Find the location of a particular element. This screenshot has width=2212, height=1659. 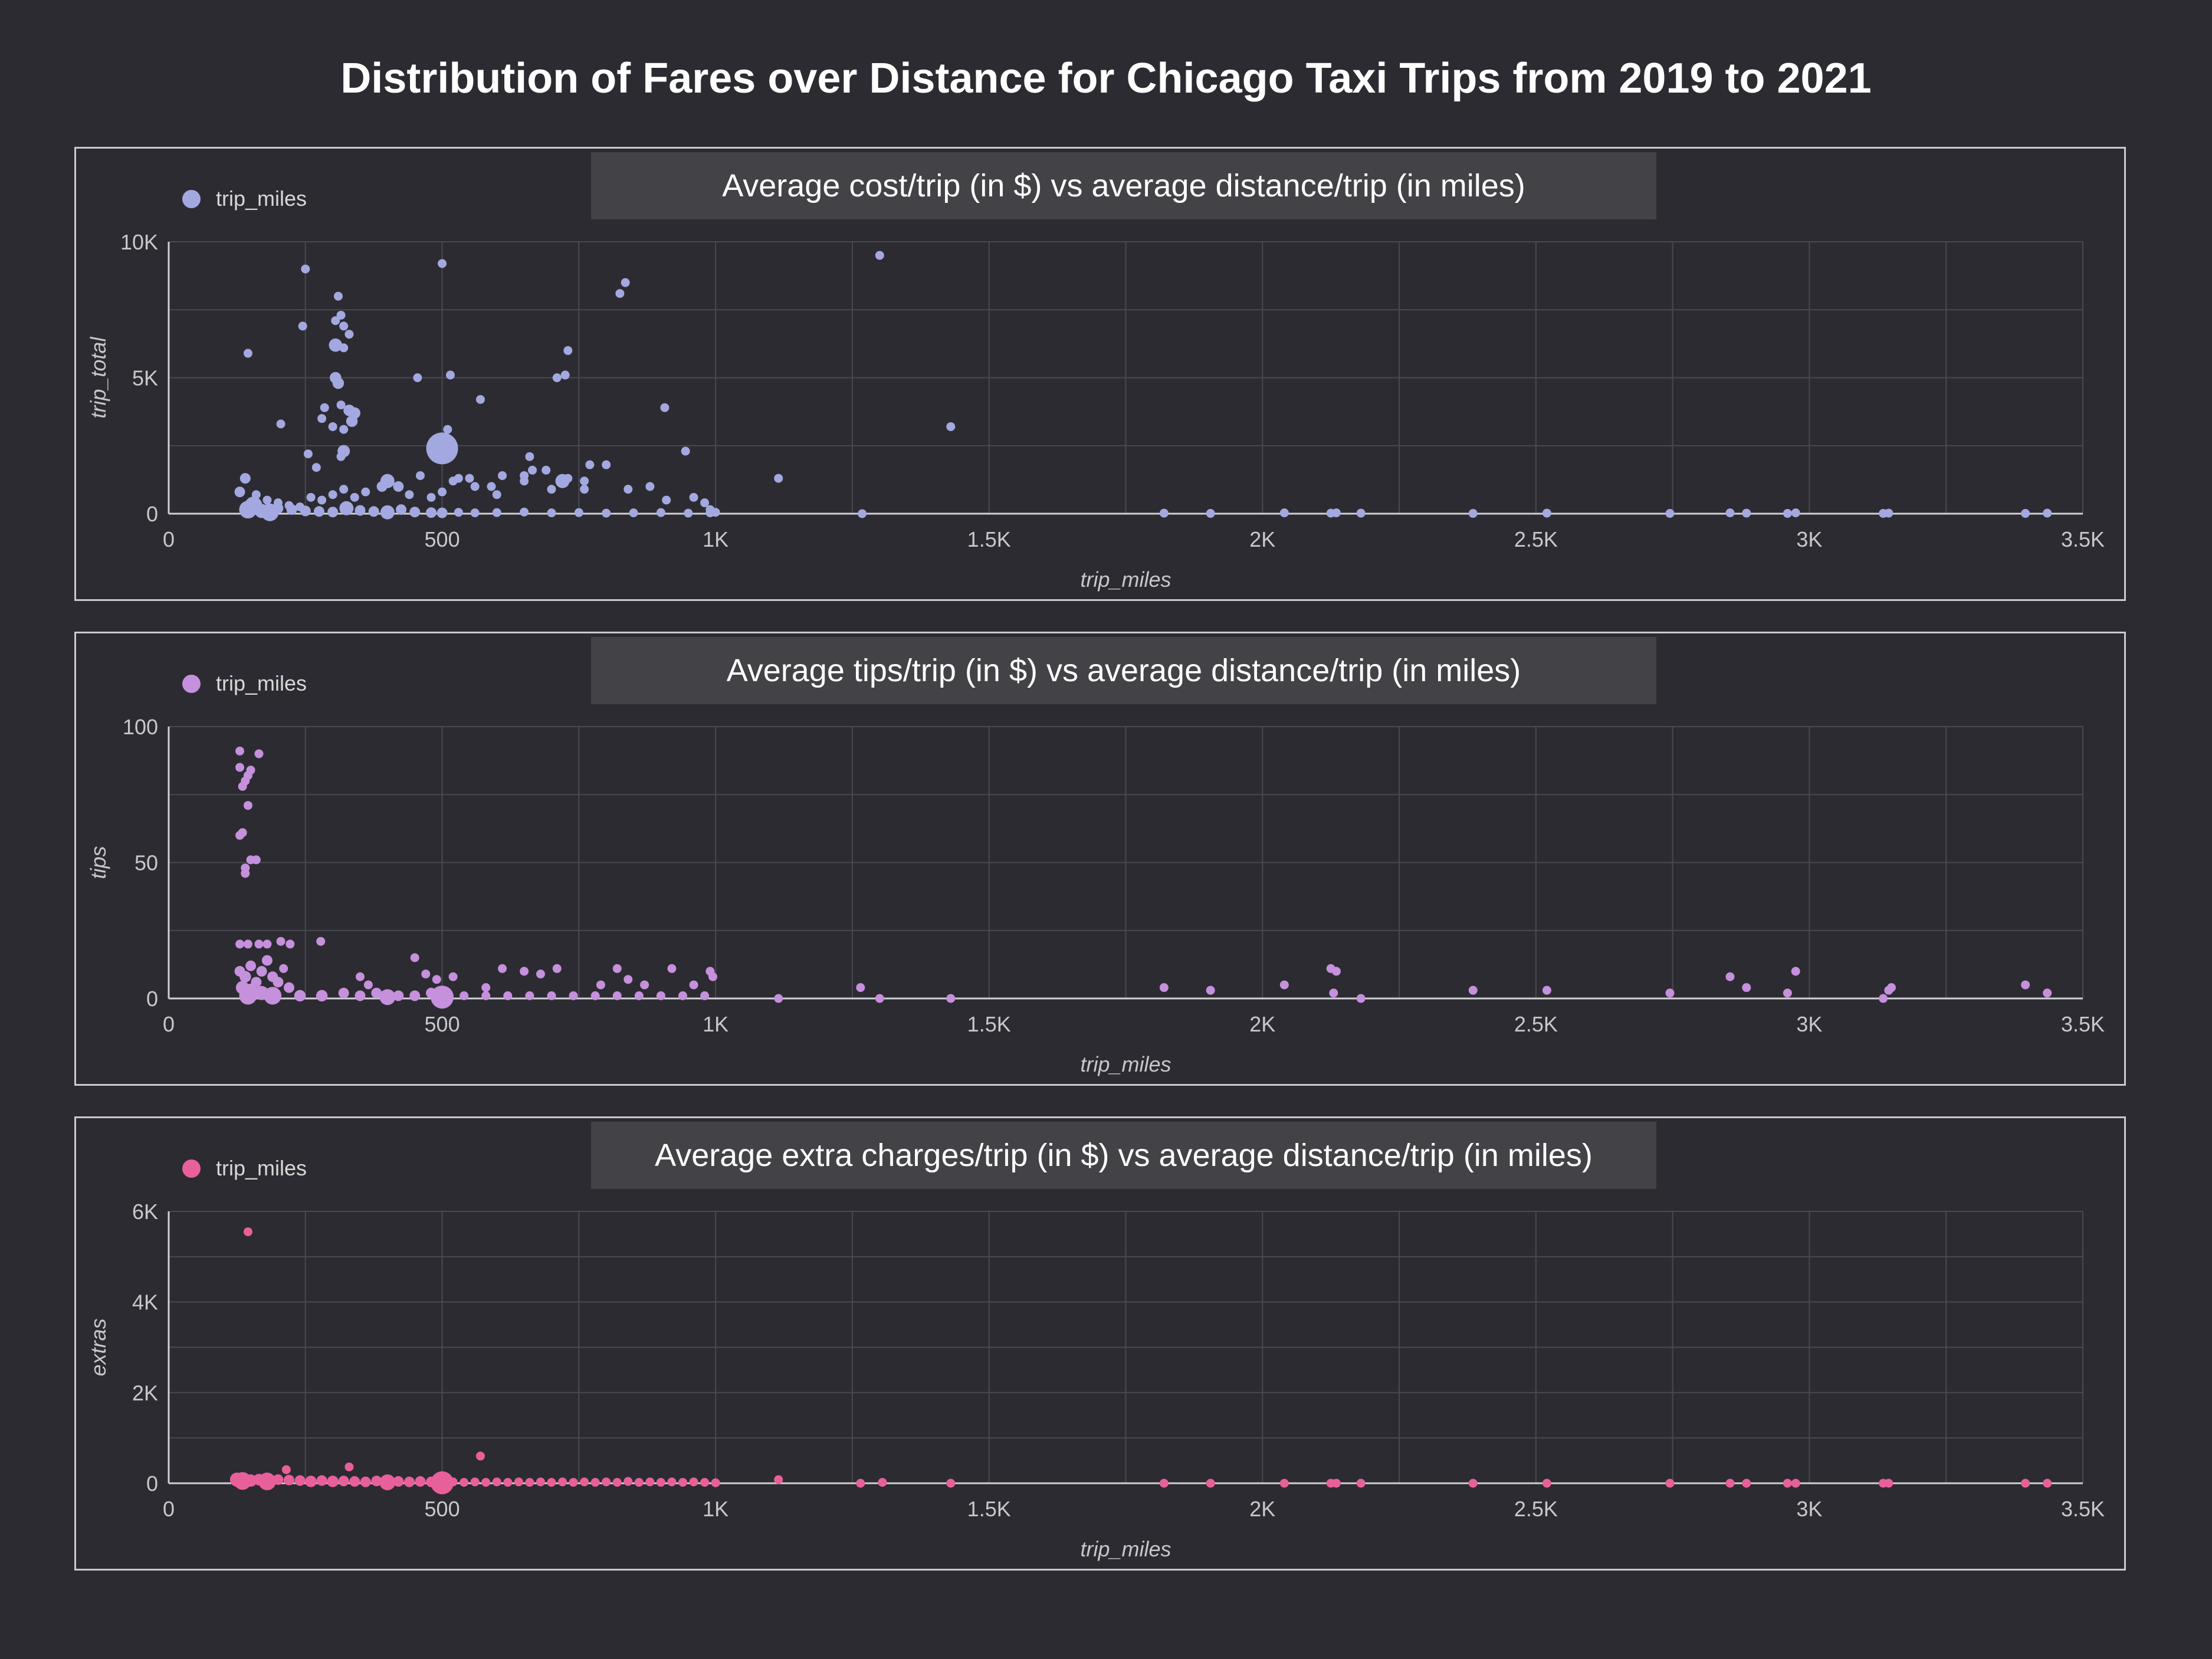

x-tick-label: 500 is located at coordinates (442, 1509).